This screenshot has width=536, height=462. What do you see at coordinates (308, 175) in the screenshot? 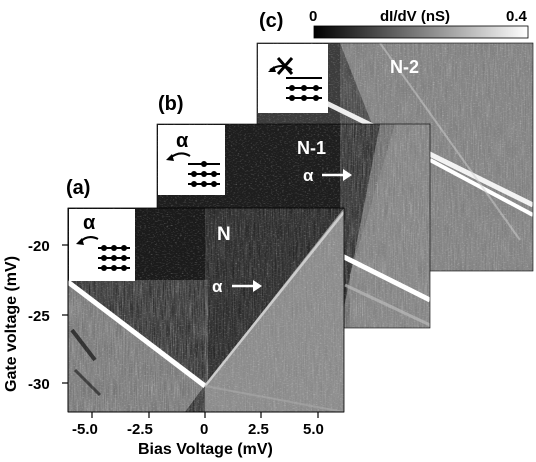
I see `panel-b-alpha-label: α` at bounding box center [308, 175].